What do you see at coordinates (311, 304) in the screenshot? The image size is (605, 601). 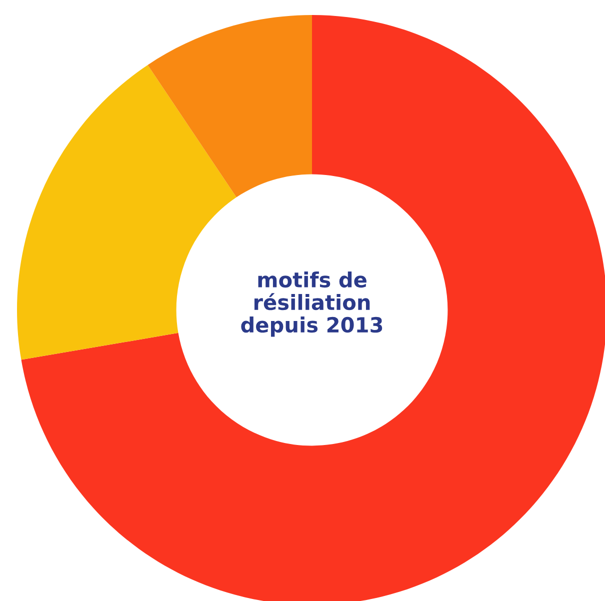 I see `text: motifs de résiliation depuis 2013` at bounding box center [311, 304].